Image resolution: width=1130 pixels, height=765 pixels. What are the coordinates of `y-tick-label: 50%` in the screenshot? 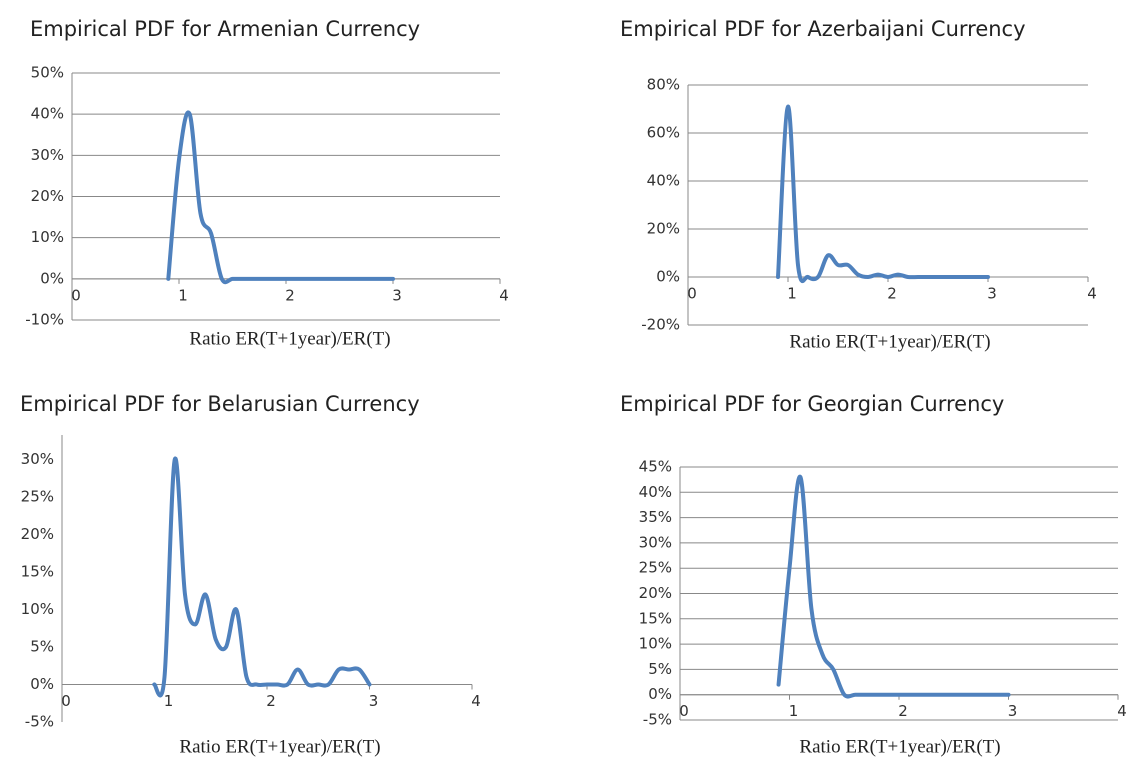 It's located at (47, 73).